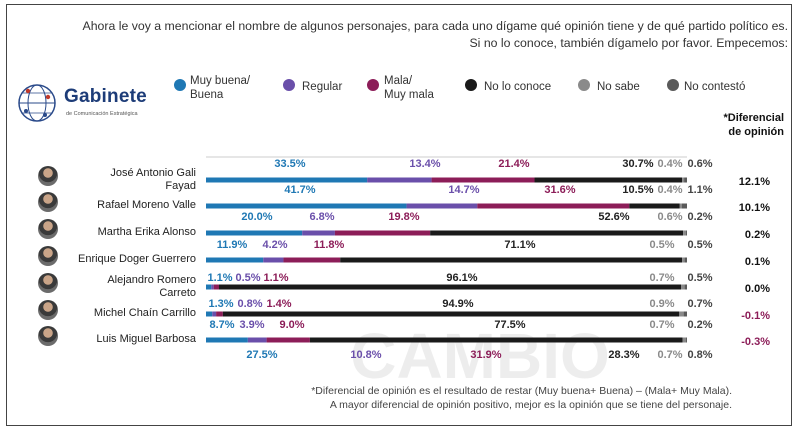 This screenshot has width=800, height=434. I want to click on data-label: 6.8%, so click(321, 217).